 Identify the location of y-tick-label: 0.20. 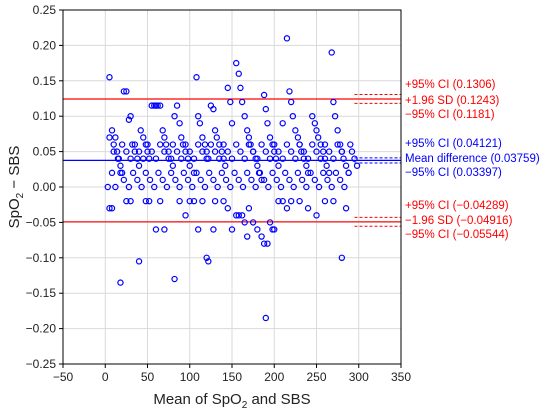
(45, 45).